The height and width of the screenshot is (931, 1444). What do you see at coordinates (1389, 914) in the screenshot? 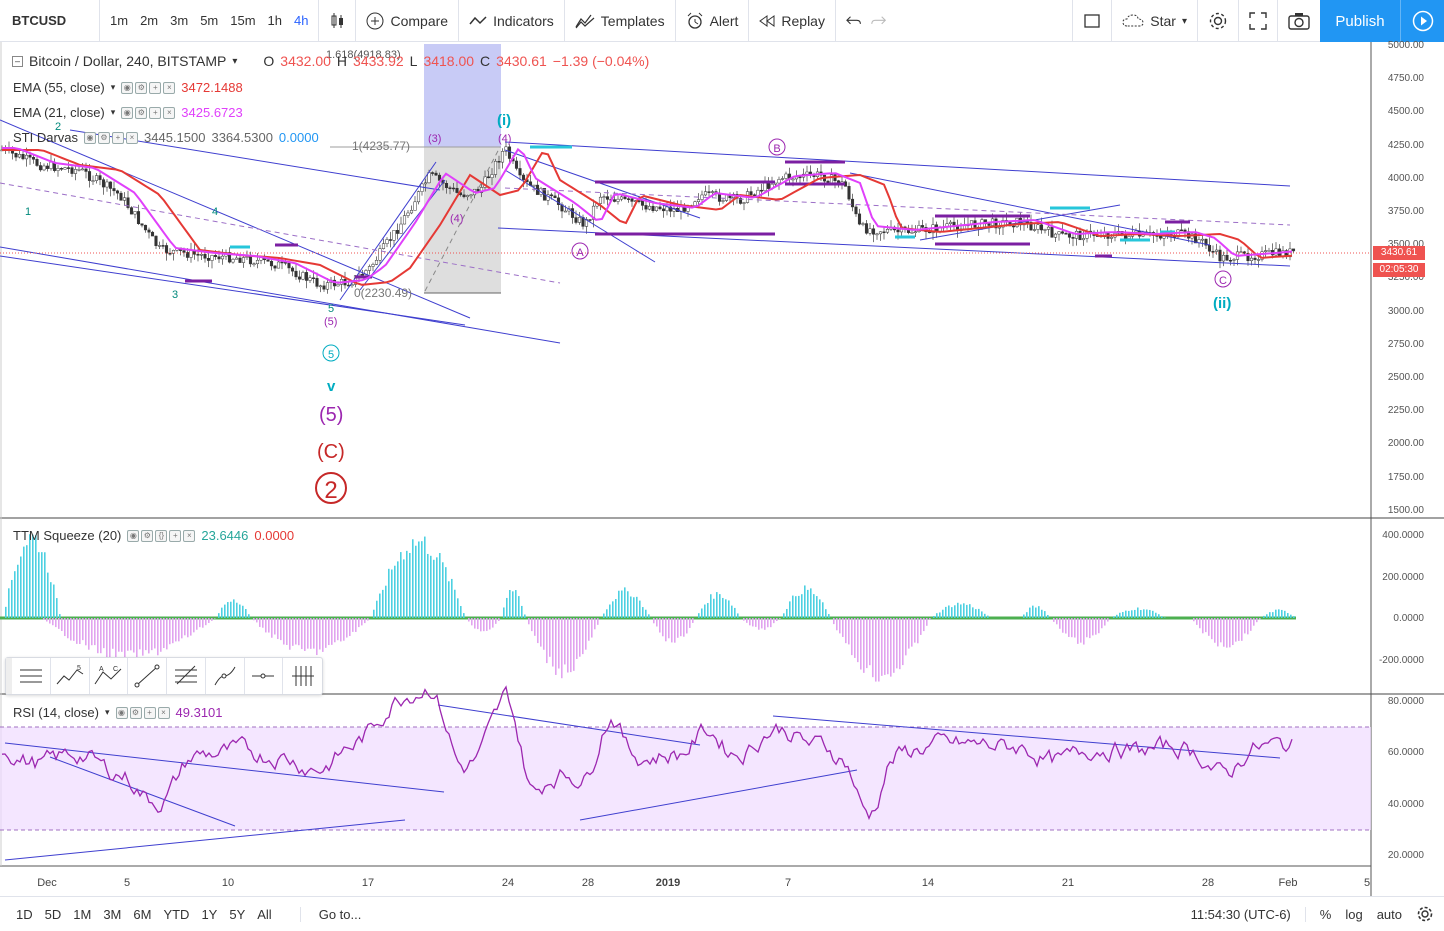
I see `auto-toggle: auto` at bounding box center [1389, 914].